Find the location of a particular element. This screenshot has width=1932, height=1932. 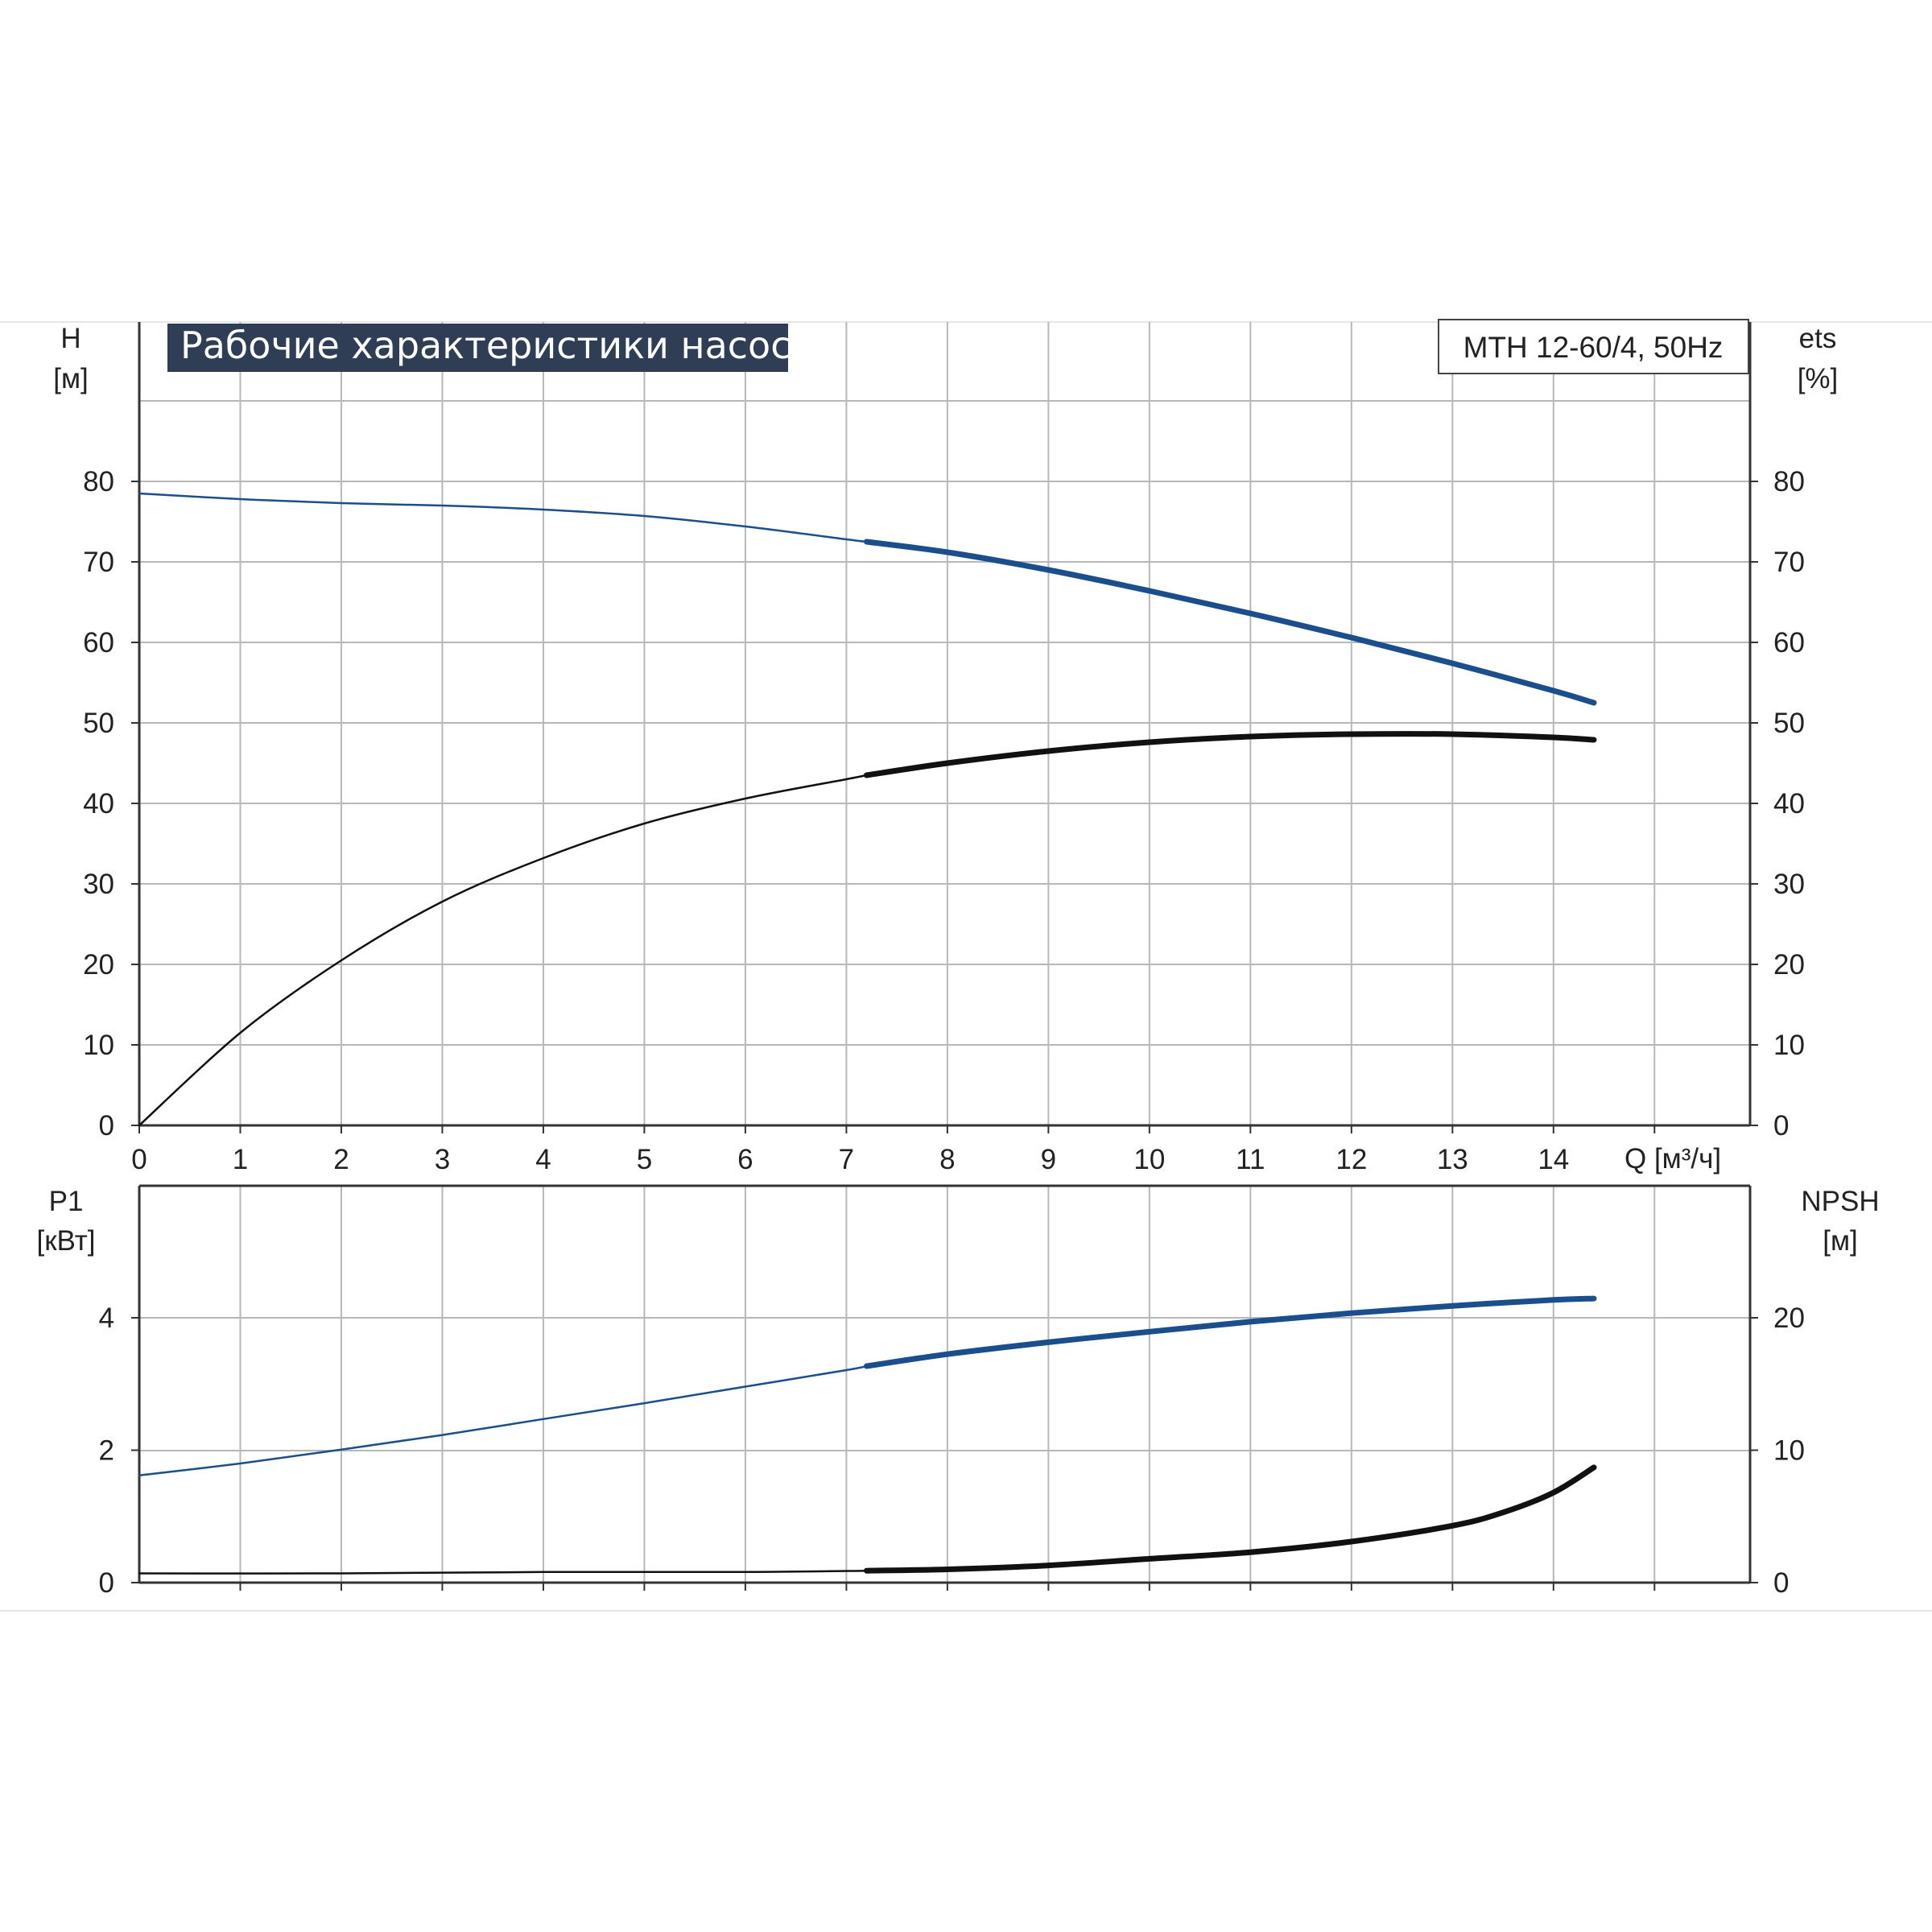

q-axis-label: Q [м³/ч] is located at coordinates (1672, 1158).